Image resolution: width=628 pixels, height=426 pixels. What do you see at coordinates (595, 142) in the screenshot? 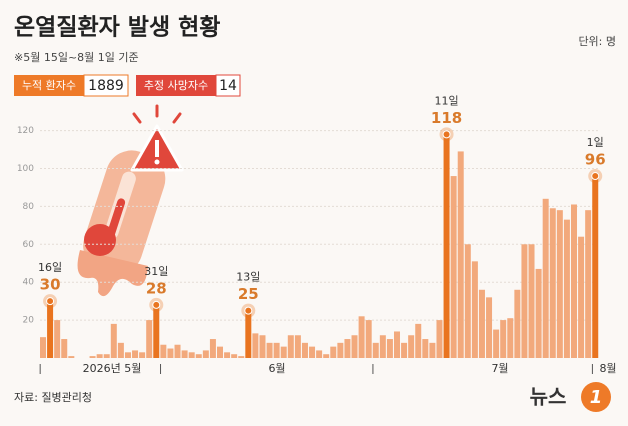
I see `category-label: 1일` at bounding box center [595, 142].